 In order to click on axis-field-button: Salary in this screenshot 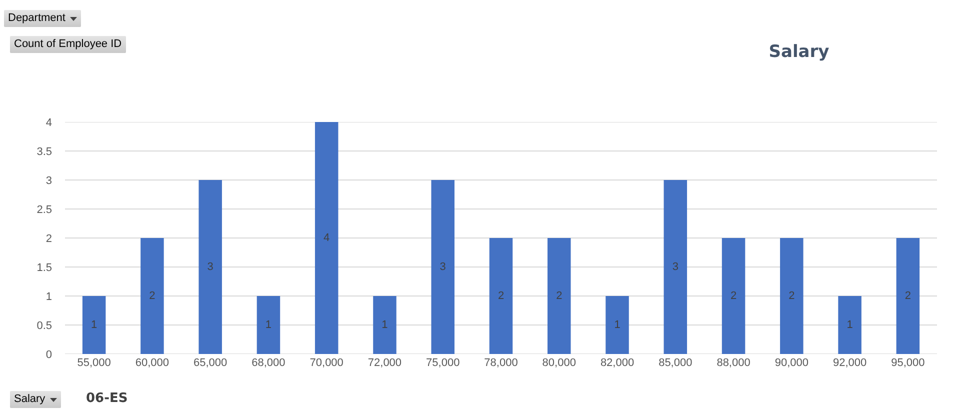, I will do `click(36, 399)`.